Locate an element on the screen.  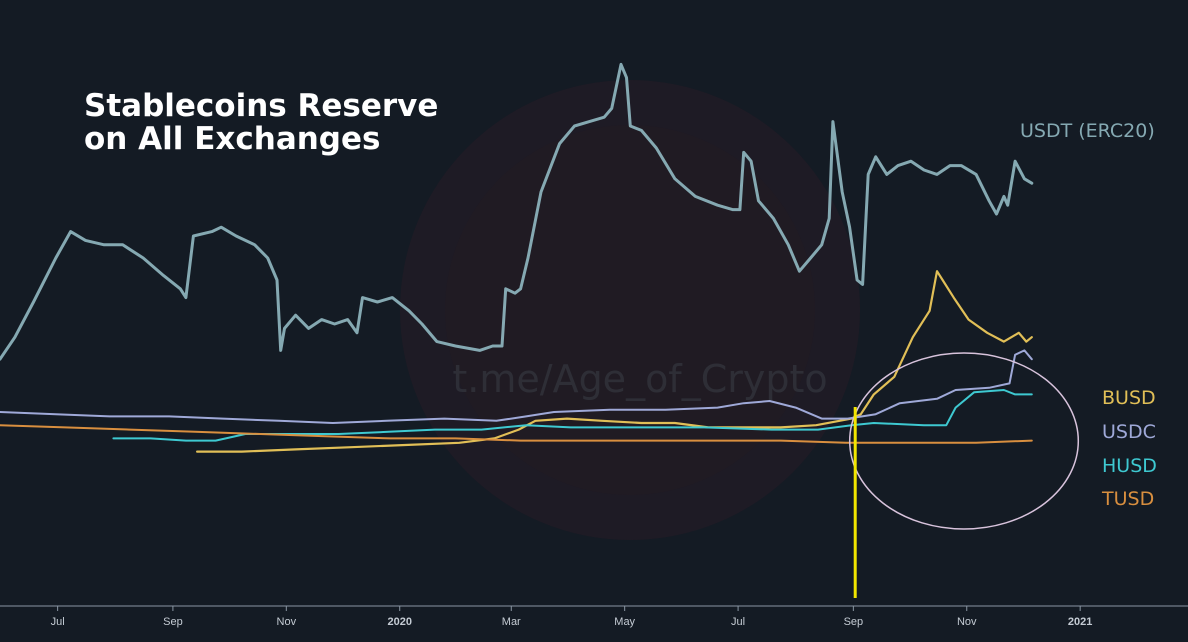
chart-title-line-1: Stablecoins Reserve is located at coordinates (261, 106).